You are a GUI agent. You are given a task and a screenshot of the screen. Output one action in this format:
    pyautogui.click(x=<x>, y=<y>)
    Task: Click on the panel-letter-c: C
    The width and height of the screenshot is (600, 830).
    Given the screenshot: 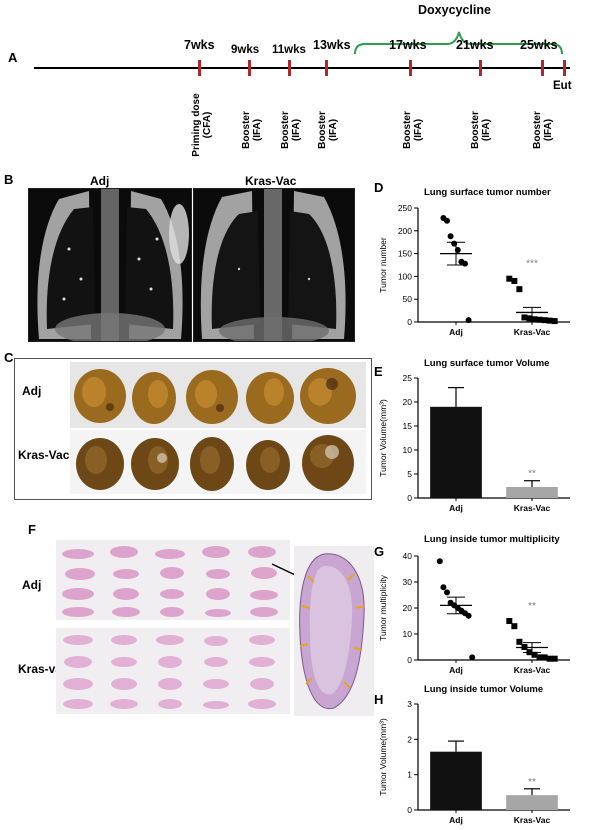 What is the action you would take?
    pyautogui.click(x=9, y=357)
    